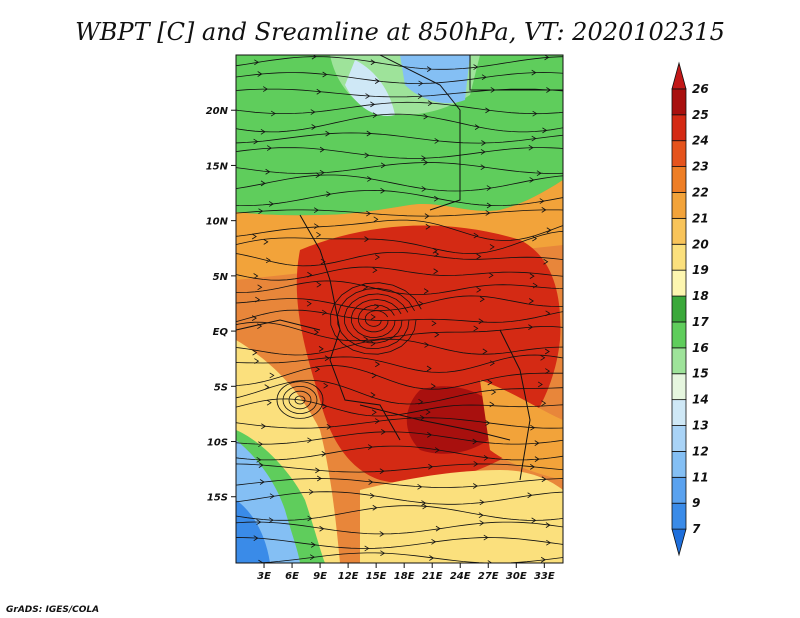 This screenshot has width=800, height=618. Describe the element at coordinates (700, 451) in the screenshot. I see `colorbar-label: 12` at that location.